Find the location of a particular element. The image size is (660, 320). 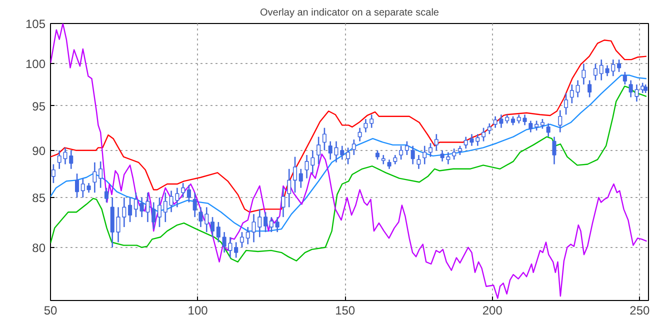

y-tick-label: 105 is located at coordinates (35, 24).